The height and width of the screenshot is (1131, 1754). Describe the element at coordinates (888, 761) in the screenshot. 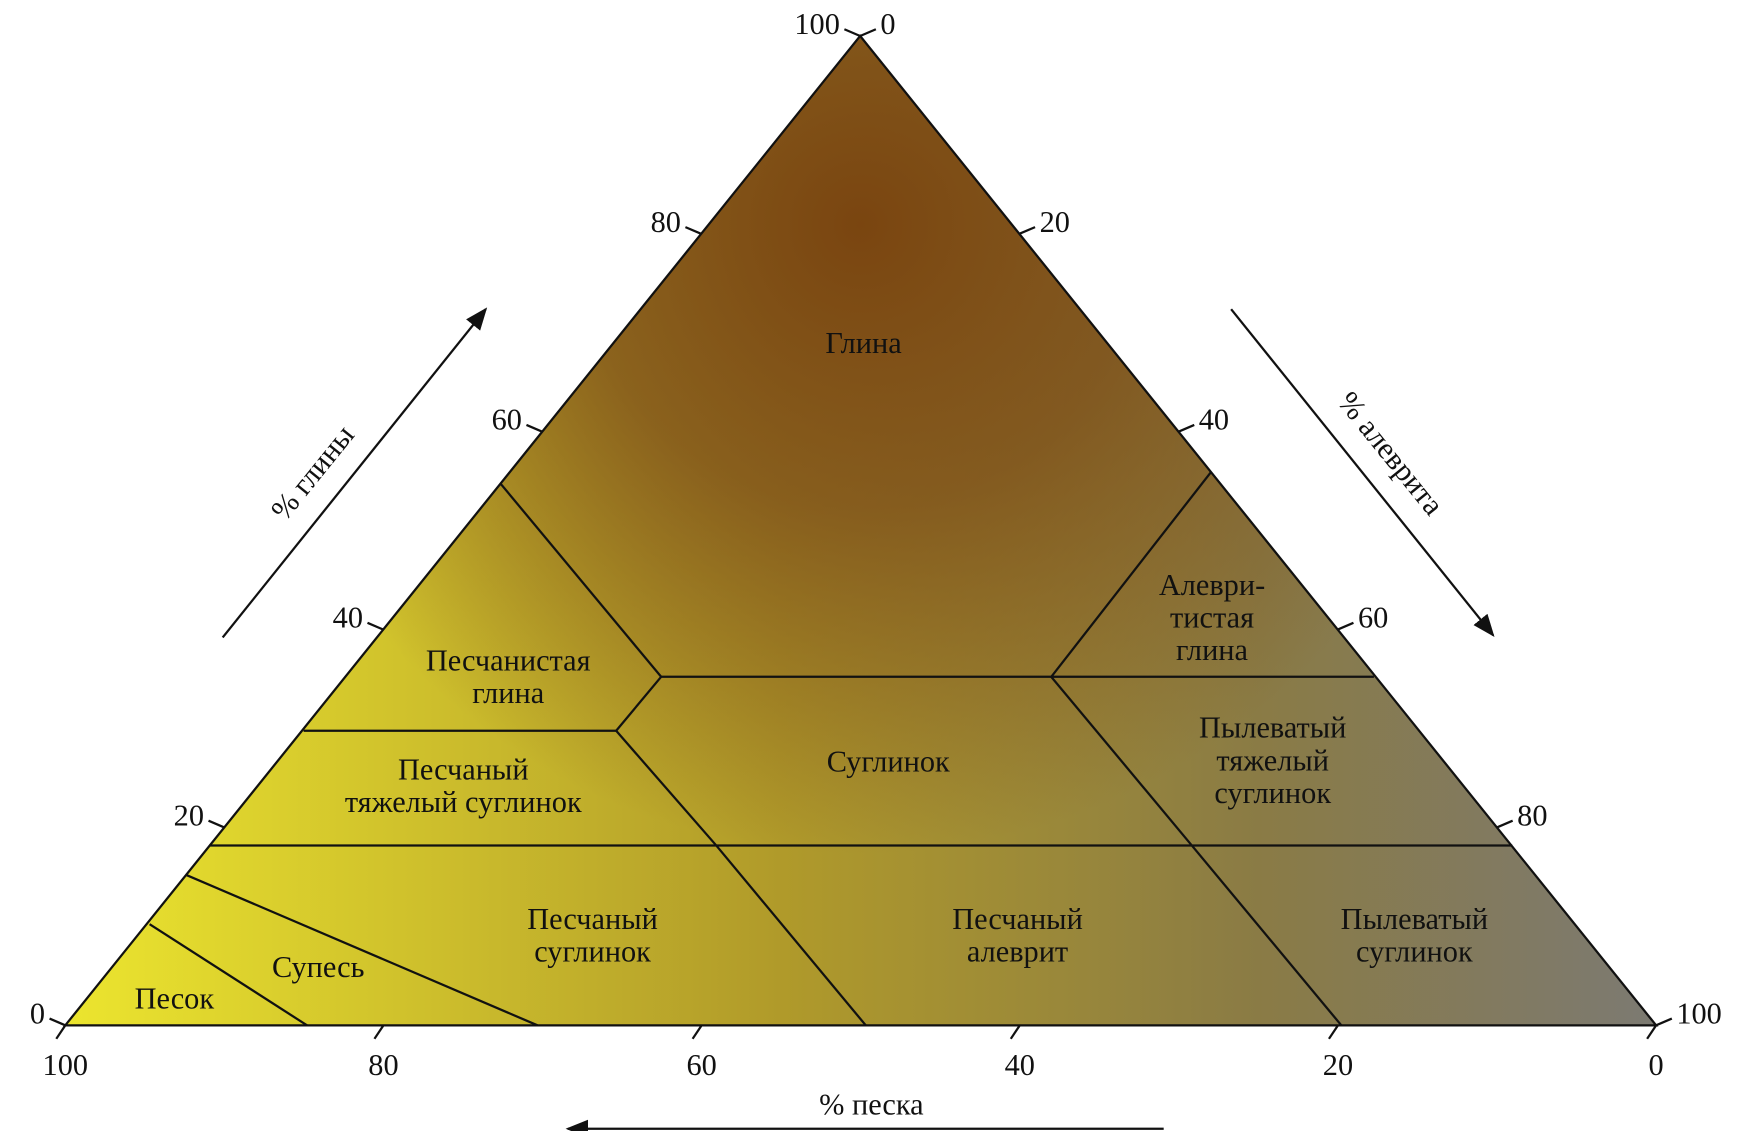

I see `region-label: Суглинок` at that location.